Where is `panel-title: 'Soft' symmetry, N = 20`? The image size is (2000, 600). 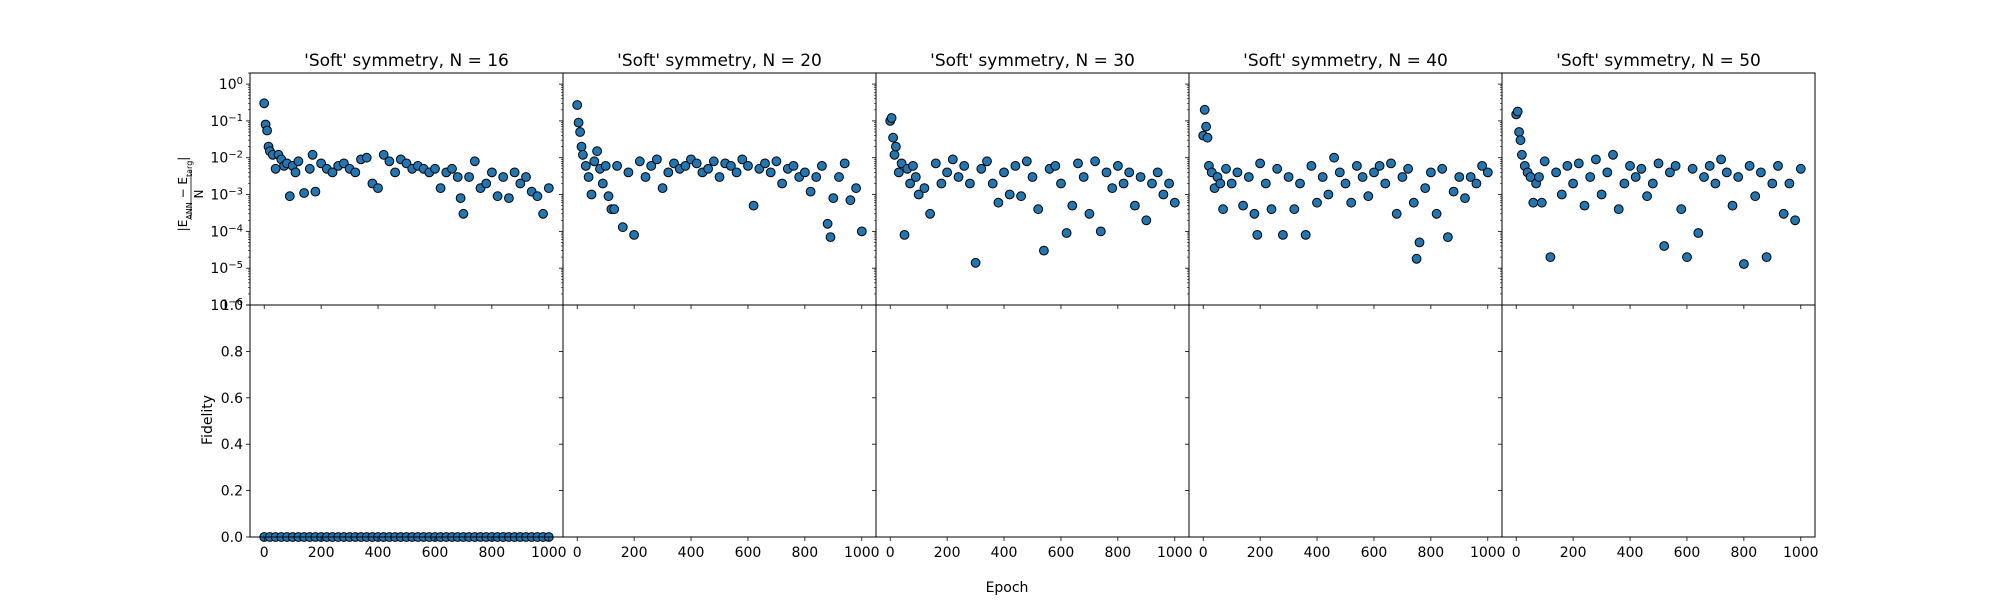
panel-title: 'Soft' symmetry, N = 20 is located at coordinates (719, 61).